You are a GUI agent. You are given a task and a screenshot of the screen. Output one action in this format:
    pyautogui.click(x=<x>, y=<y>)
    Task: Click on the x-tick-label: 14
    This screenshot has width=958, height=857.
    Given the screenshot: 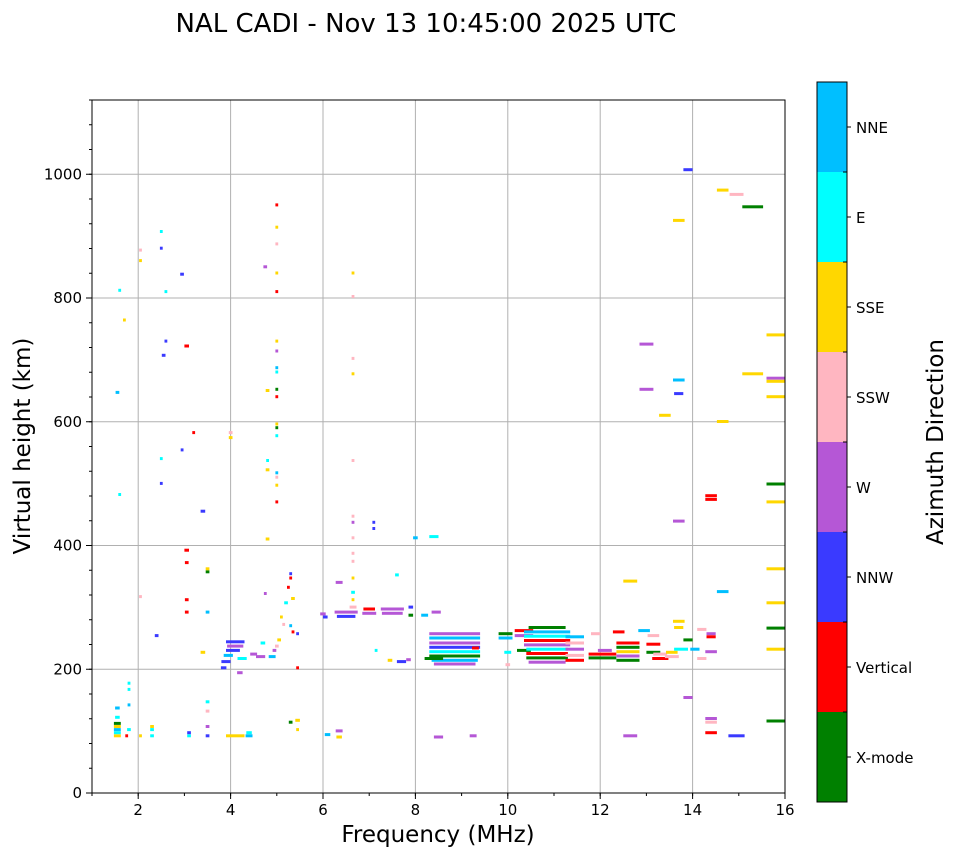 What is the action you would take?
    pyautogui.click(x=692, y=810)
    